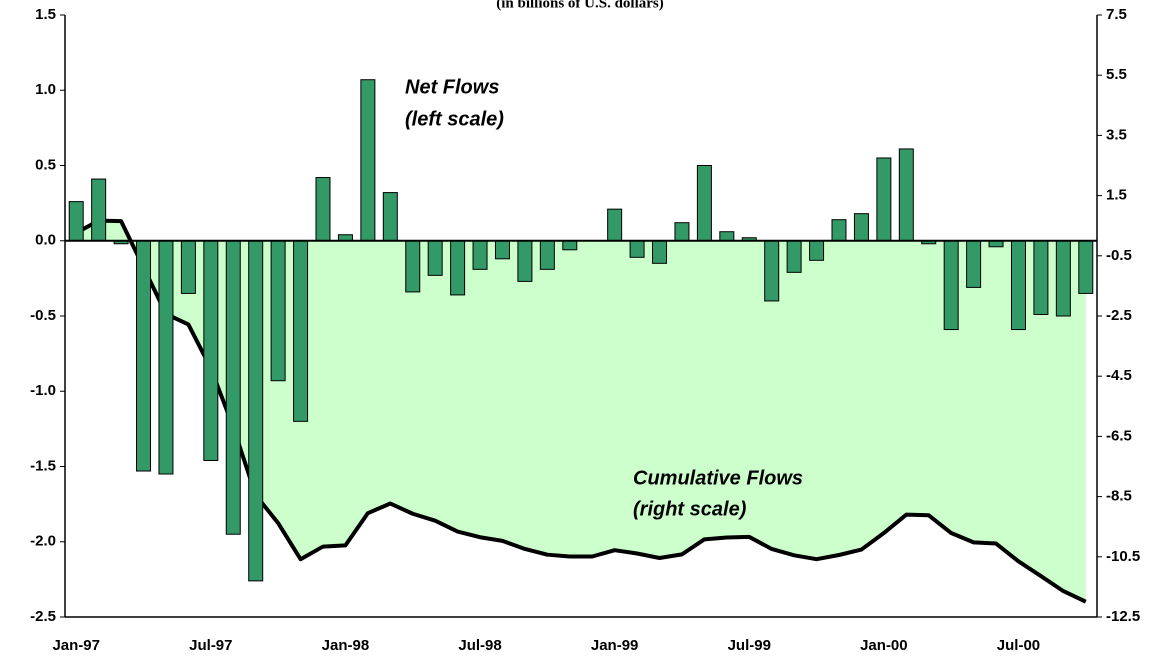 This screenshot has height=664, width=1169. Describe the element at coordinates (1119, 255) in the screenshot. I see `y2-tick-label: -0.5` at that location.